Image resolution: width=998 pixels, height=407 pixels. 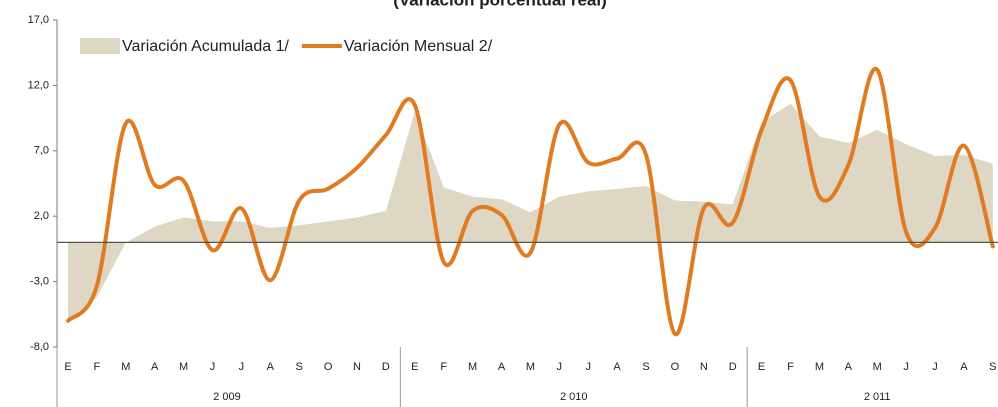 I want to click on y-tick-label: 17,0, so click(x=38, y=20).